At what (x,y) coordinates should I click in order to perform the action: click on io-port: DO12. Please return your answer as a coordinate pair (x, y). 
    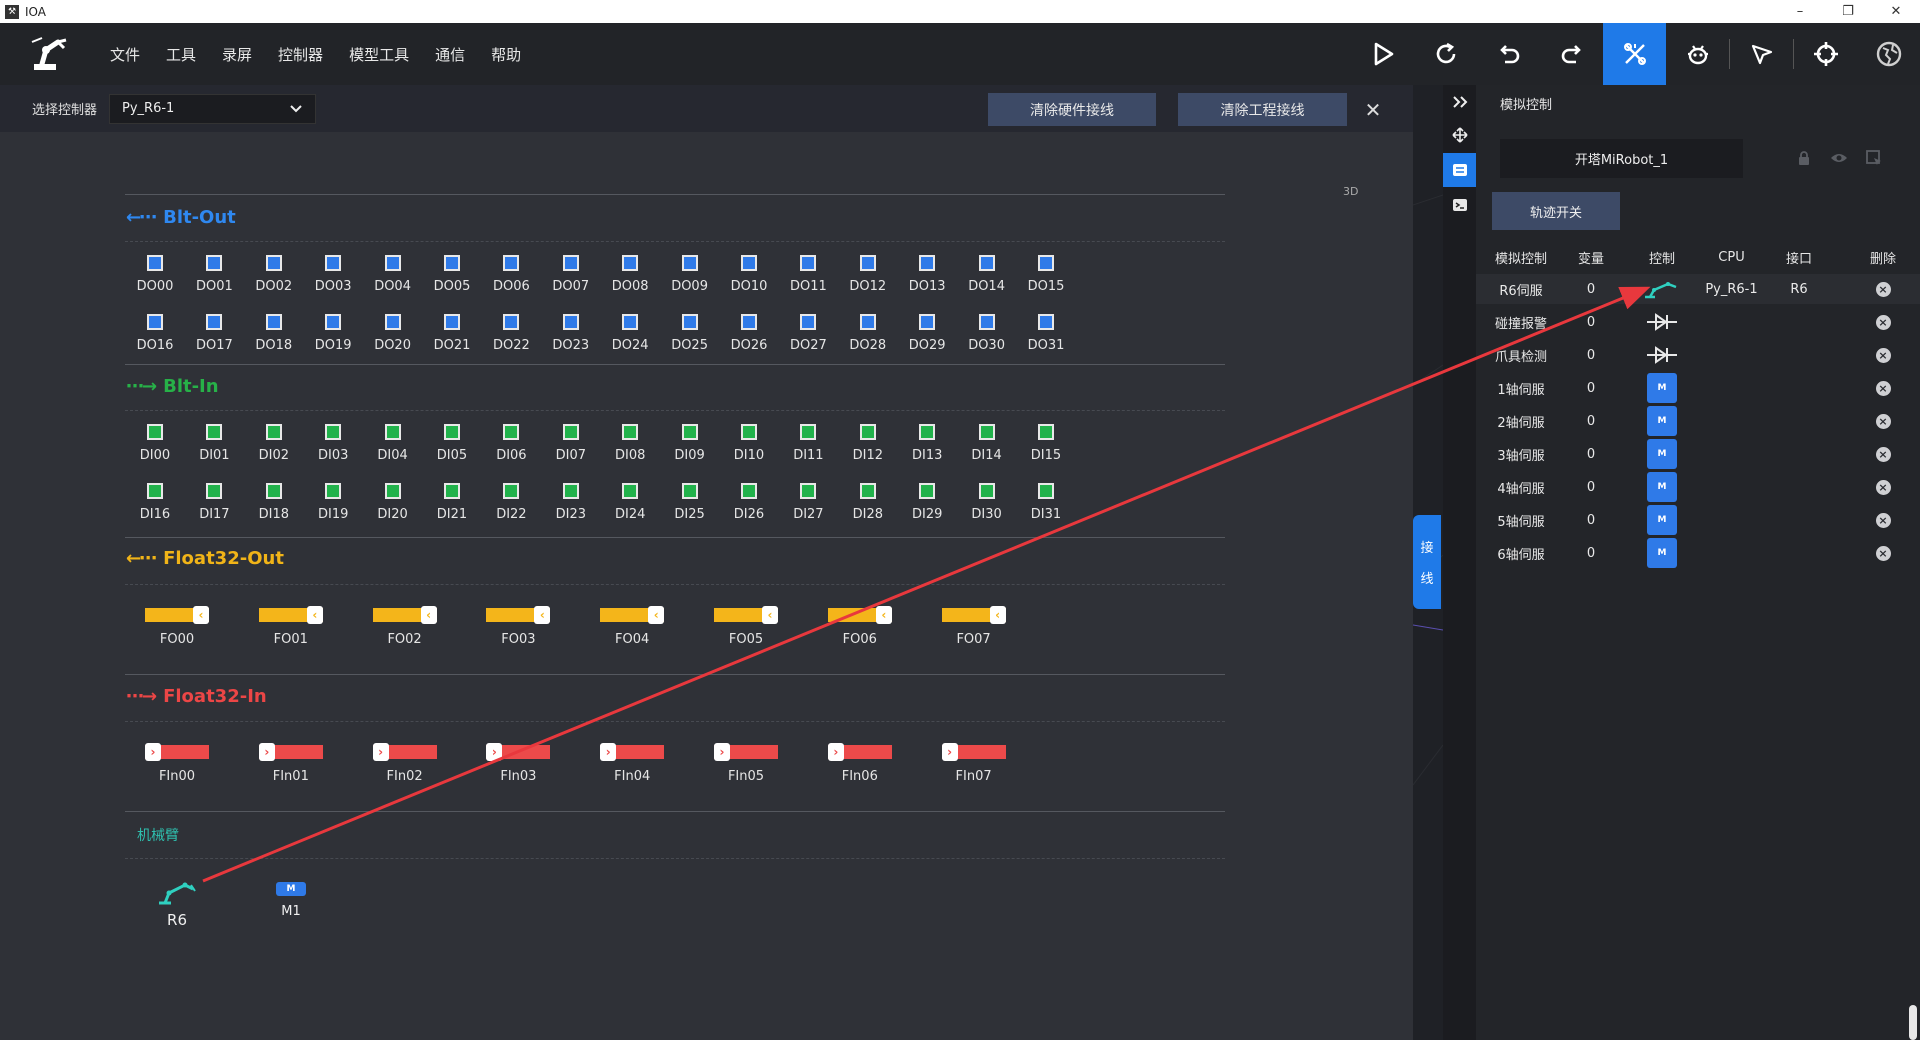
    Looking at the image, I should click on (868, 274).